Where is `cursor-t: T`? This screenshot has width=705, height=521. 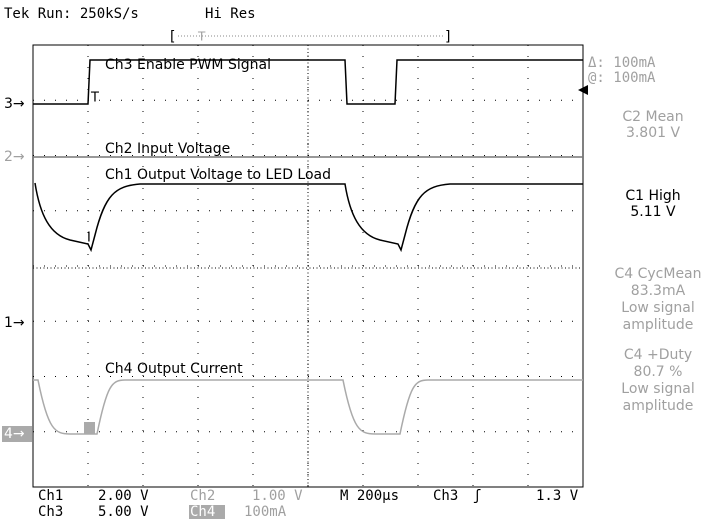 cursor-t: T is located at coordinates (94, 98).